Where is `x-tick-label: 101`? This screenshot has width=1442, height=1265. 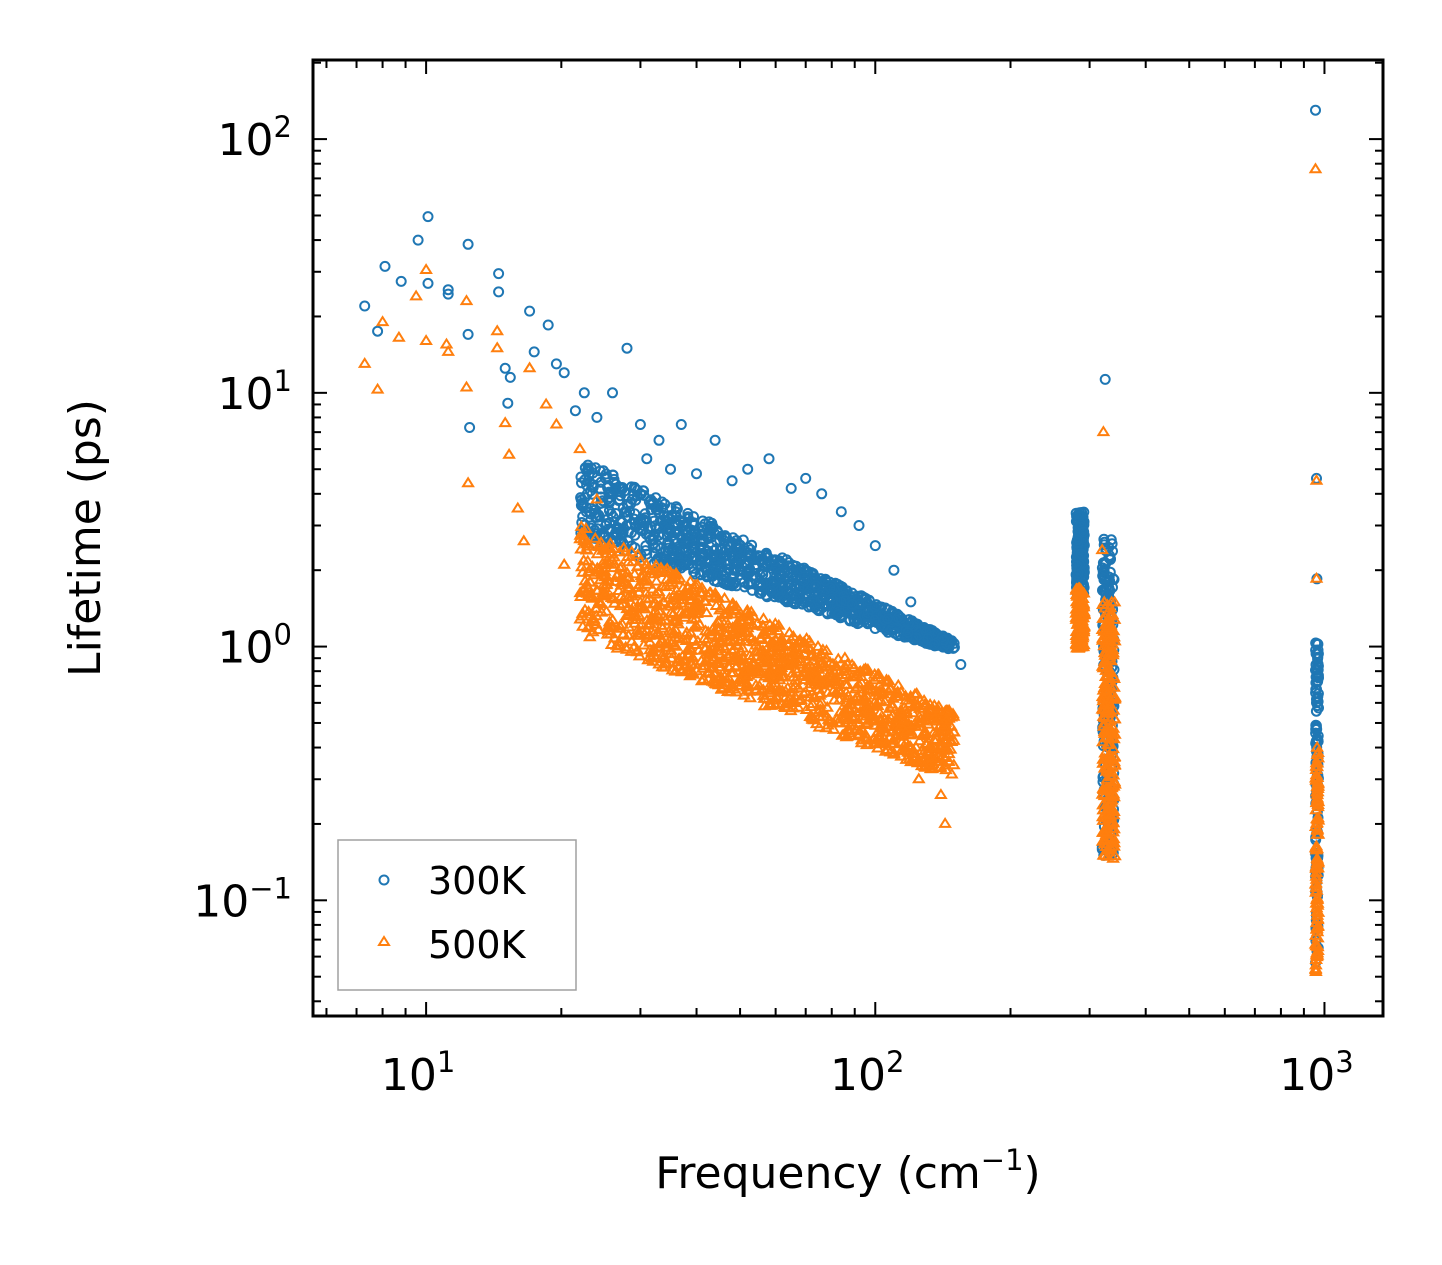 x-tick-label: 101 is located at coordinates (418, 1073).